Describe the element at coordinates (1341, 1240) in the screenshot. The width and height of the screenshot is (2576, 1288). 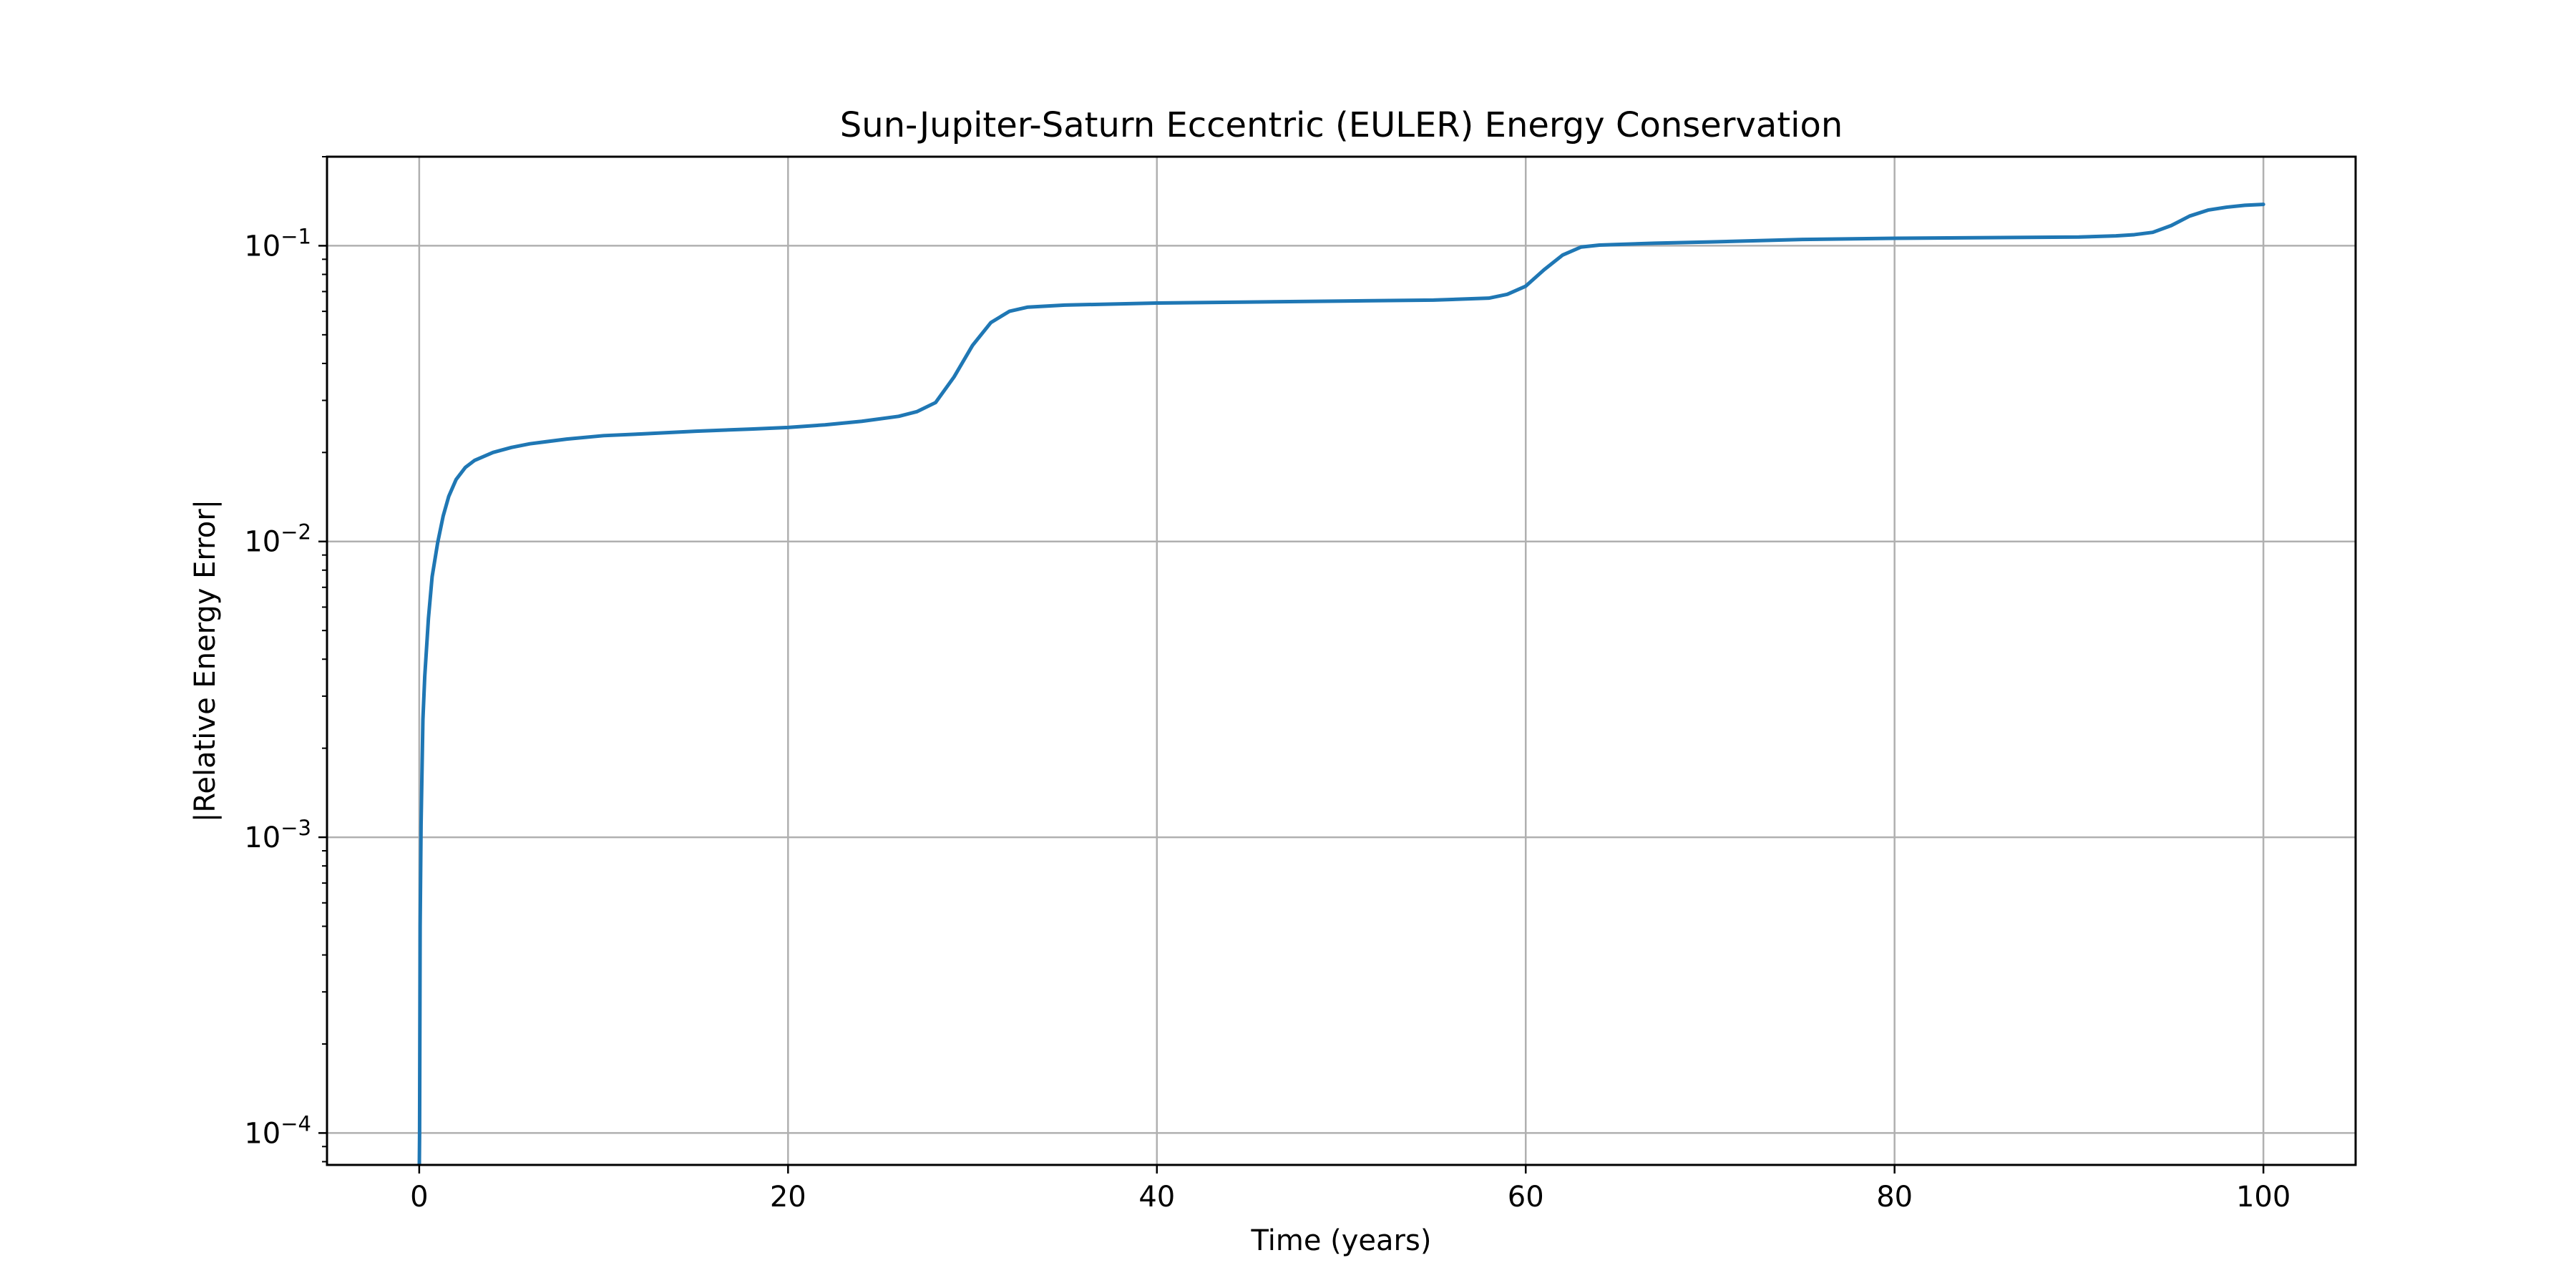
I see `x-axis-label: Time (years)` at that location.